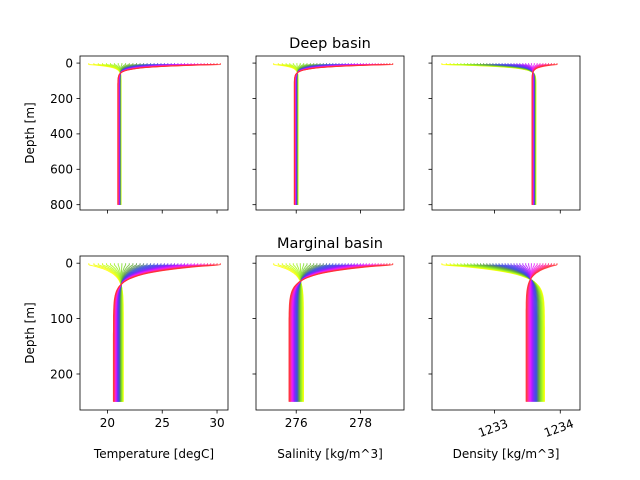 Image resolution: width=640 pixels, height=480 pixels. What do you see at coordinates (558, 428) in the screenshot?
I see `x-tick-label: 1234` at bounding box center [558, 428].